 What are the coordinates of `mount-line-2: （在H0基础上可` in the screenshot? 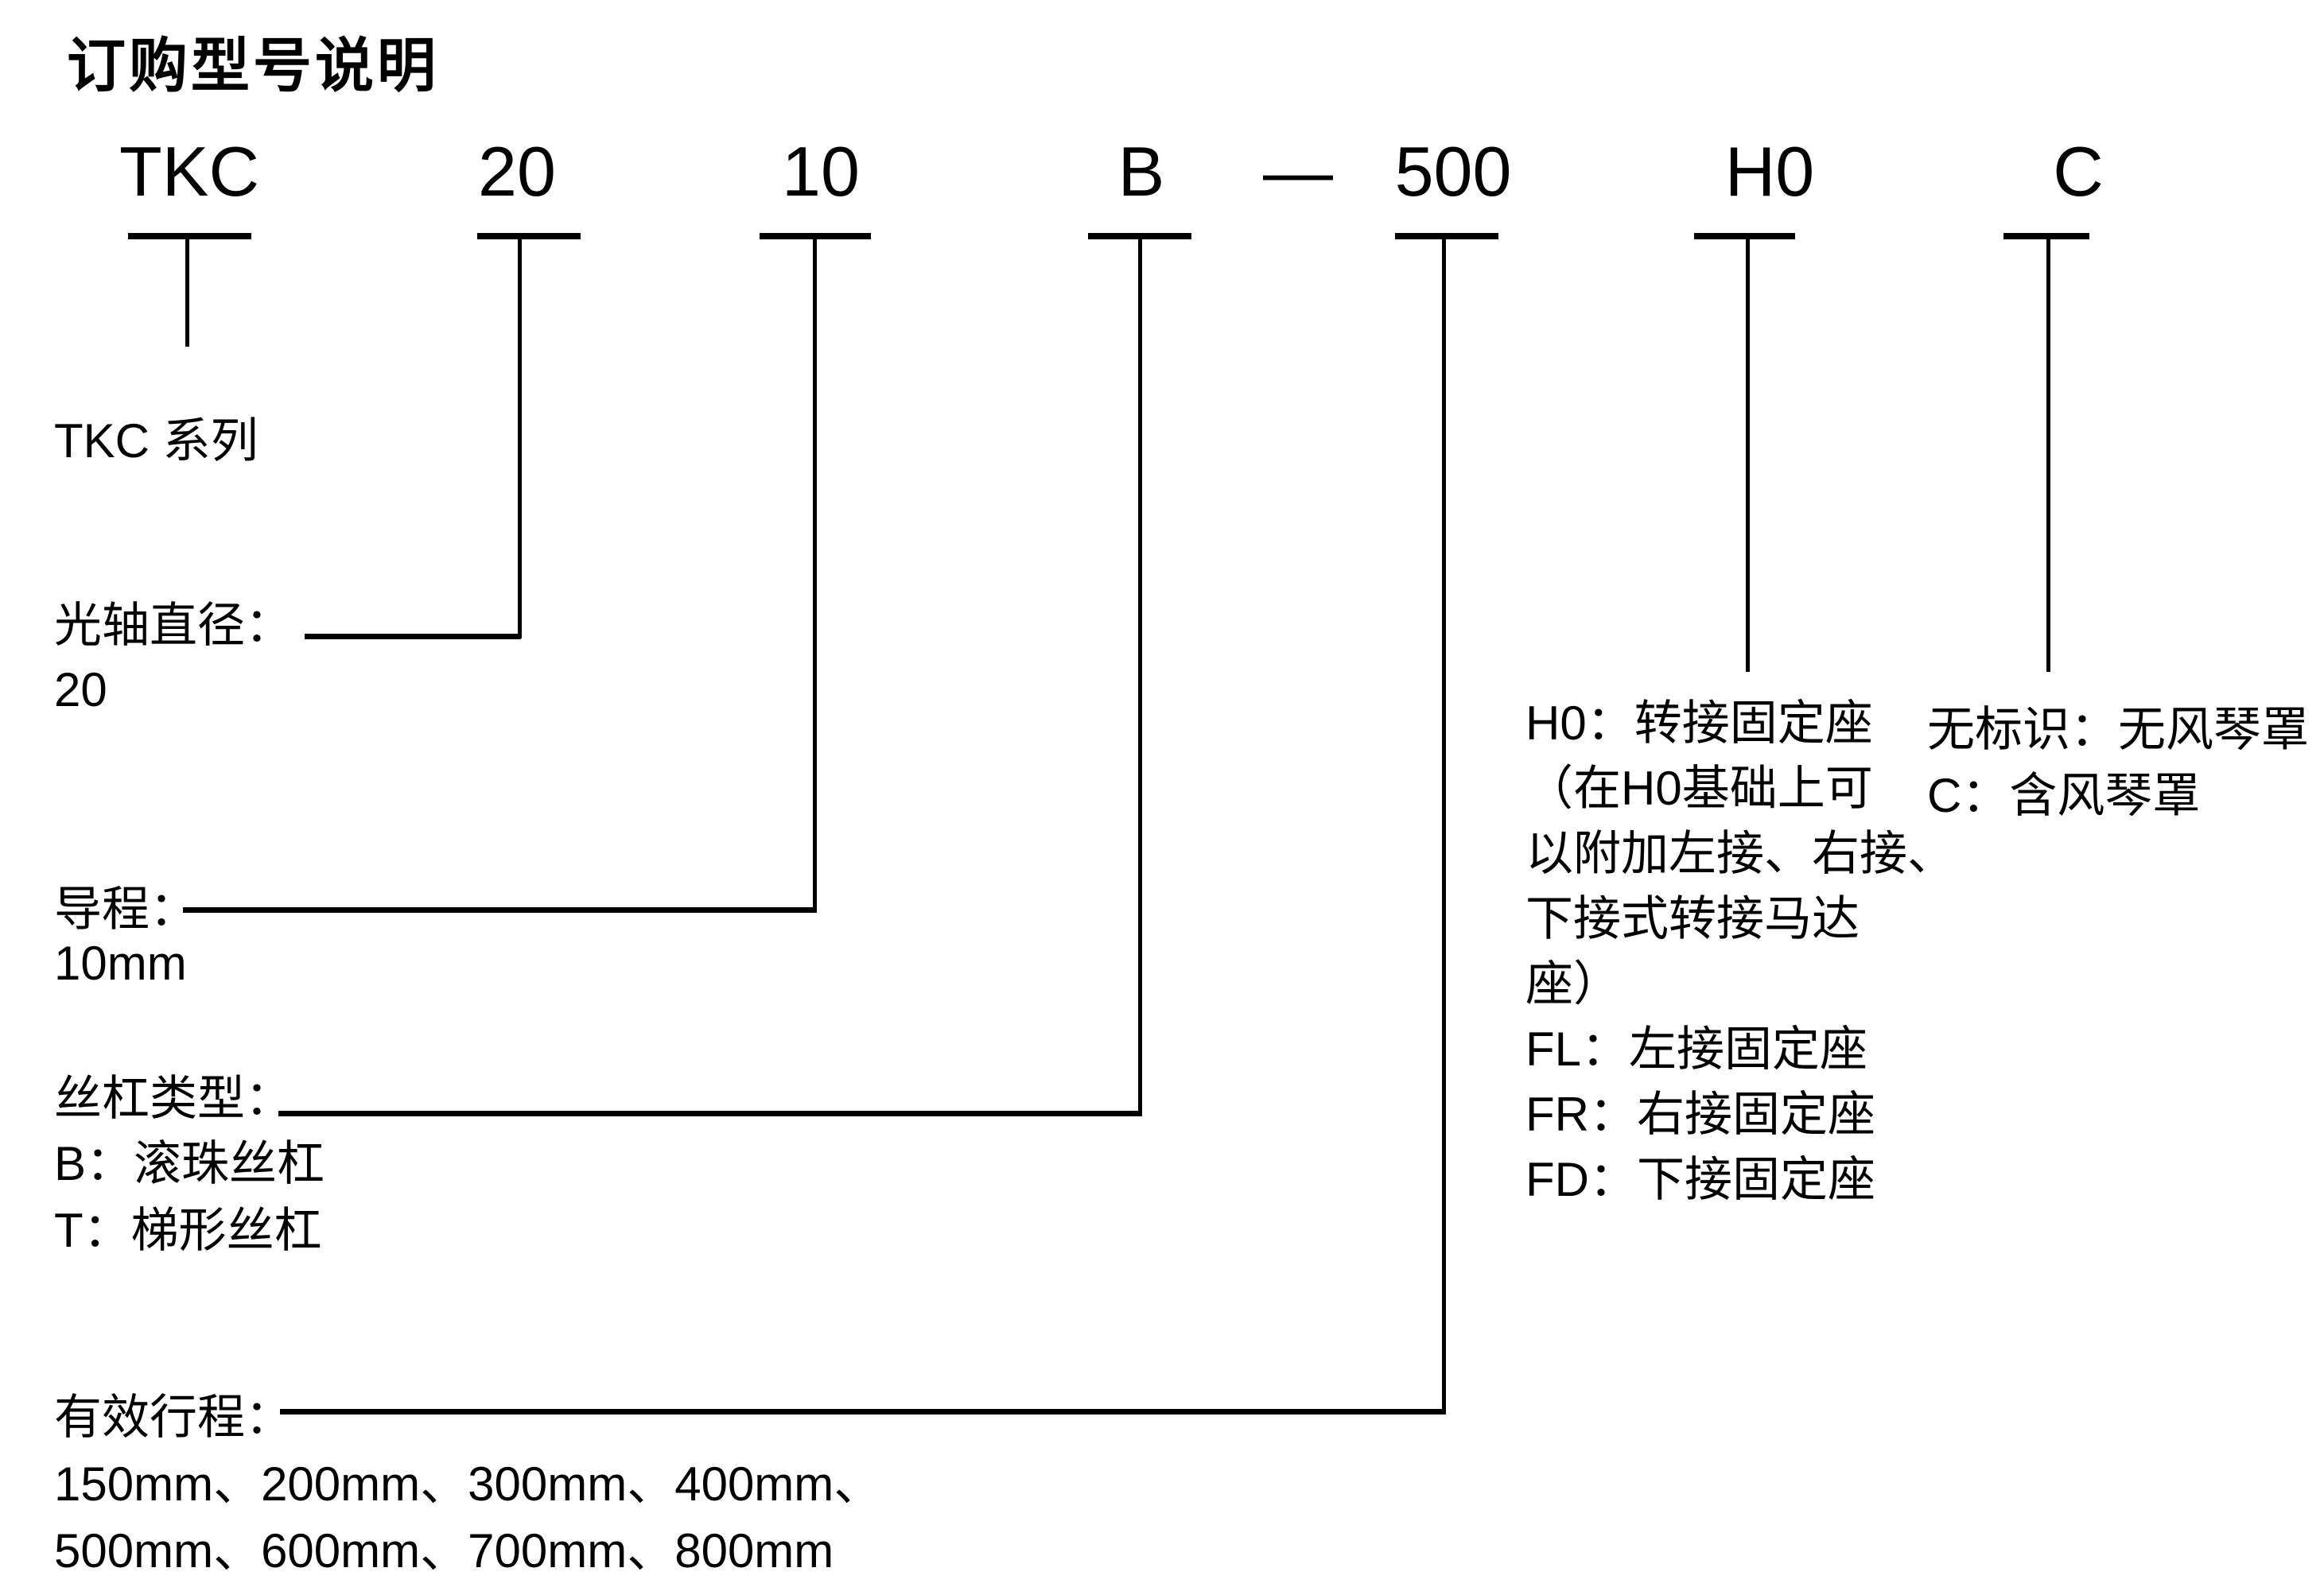 It's located at (1699, 788).